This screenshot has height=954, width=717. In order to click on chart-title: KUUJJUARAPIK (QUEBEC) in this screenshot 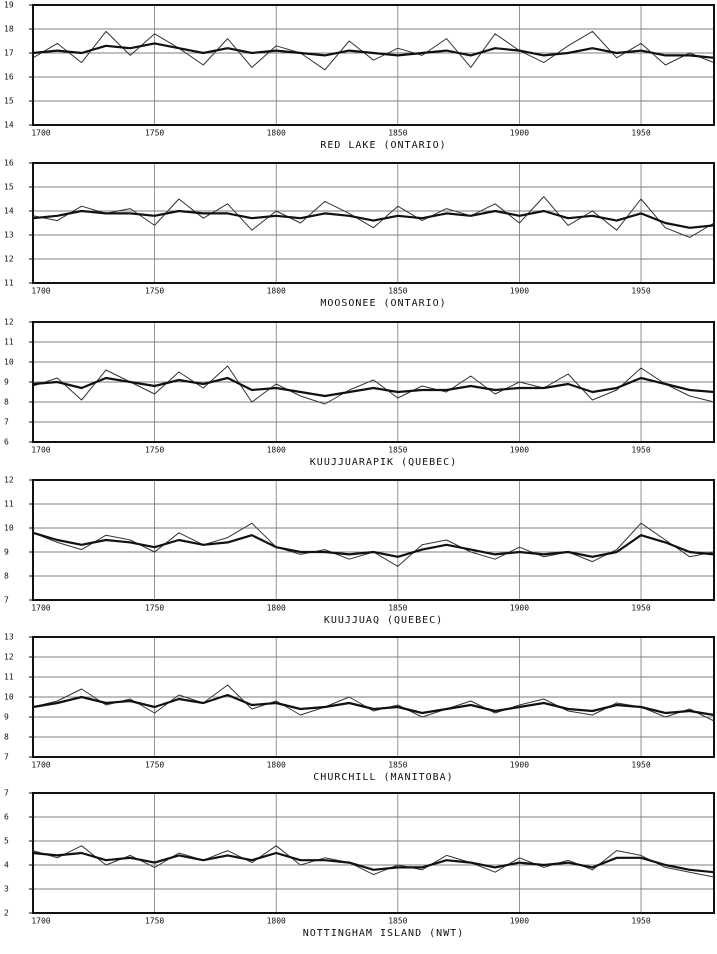, I will do `click(383, 462)`.